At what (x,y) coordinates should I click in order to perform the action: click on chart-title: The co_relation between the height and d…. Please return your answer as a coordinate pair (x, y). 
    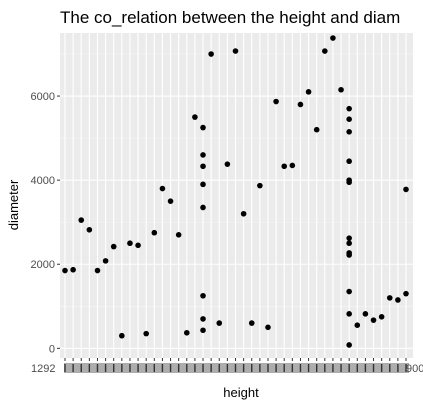
    Looking at the image, I should click on (230, 17).